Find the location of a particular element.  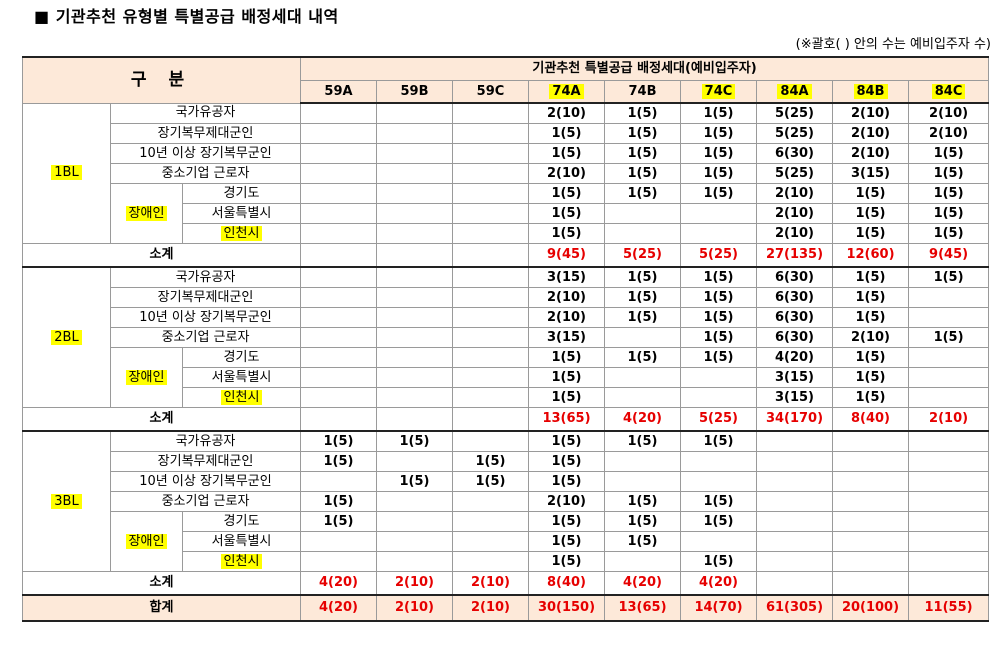

table-row: 중소기업 근로자 3(15) 1(5) 6(30) 2(10) 1(5) is located at coordinates (506, 337).